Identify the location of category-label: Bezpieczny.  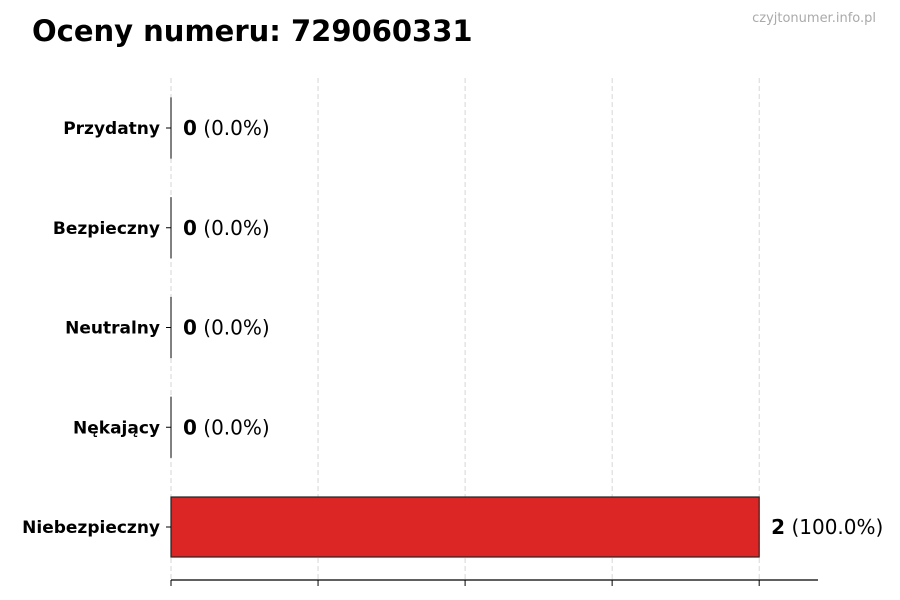
(106, 229).